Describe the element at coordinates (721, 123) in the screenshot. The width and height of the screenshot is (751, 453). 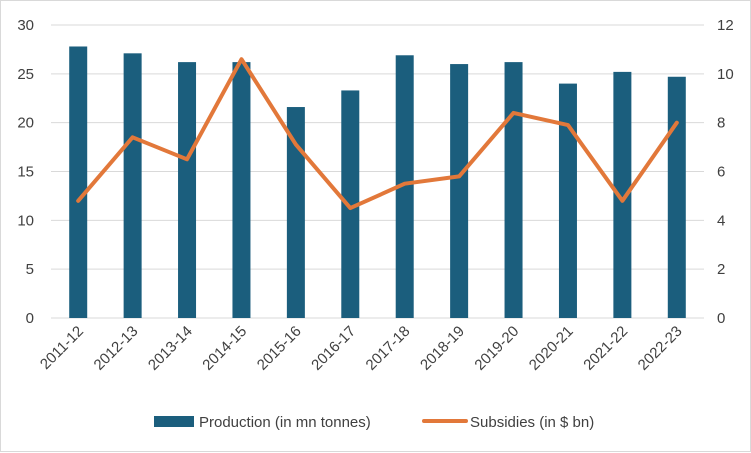
I see `right-axis-tick-label: 8` at that location.